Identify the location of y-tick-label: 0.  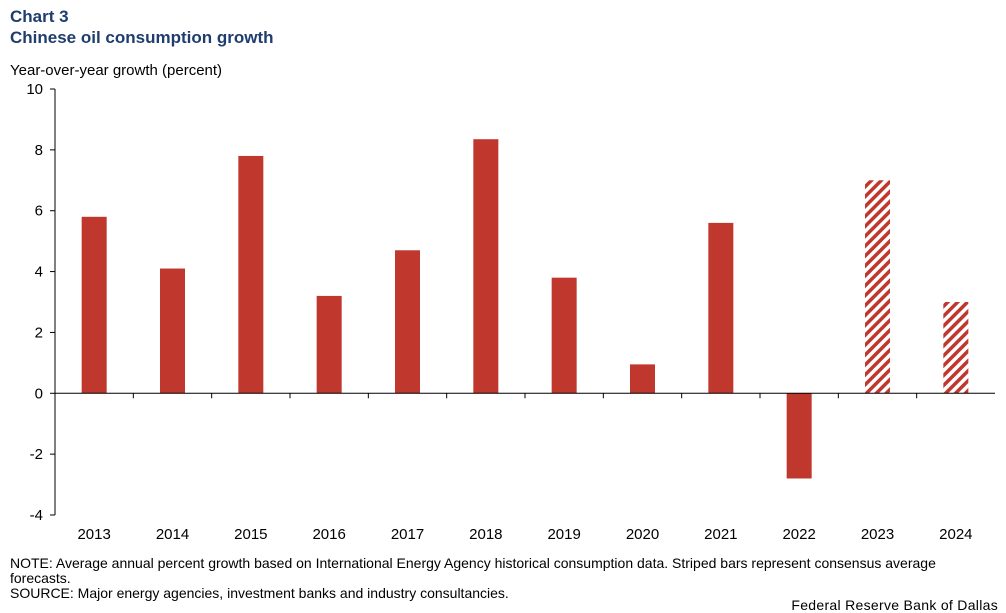
(39, 393).